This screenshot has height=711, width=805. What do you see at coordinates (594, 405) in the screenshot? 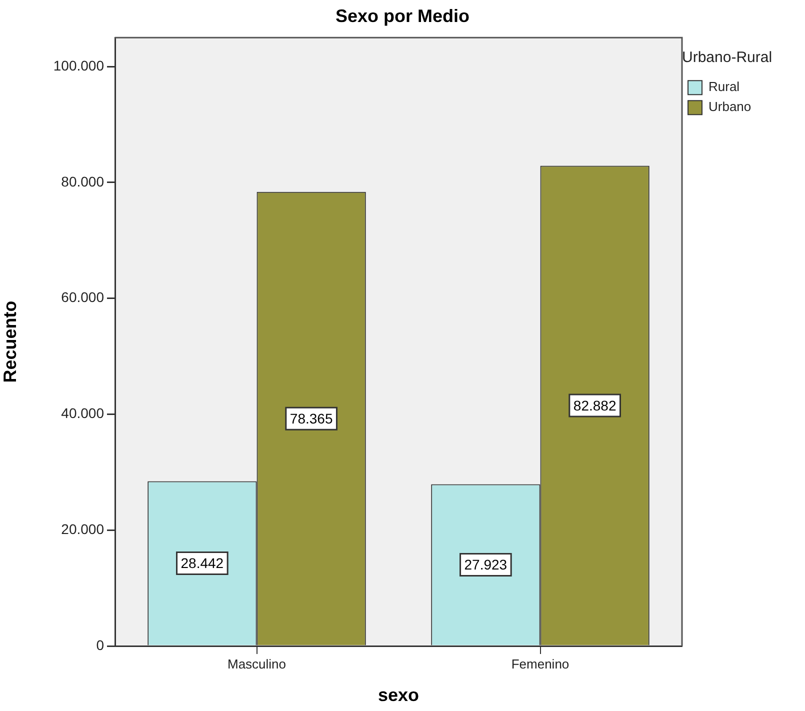
I see `data-label: 82.882` at bounding box center [594, 405].